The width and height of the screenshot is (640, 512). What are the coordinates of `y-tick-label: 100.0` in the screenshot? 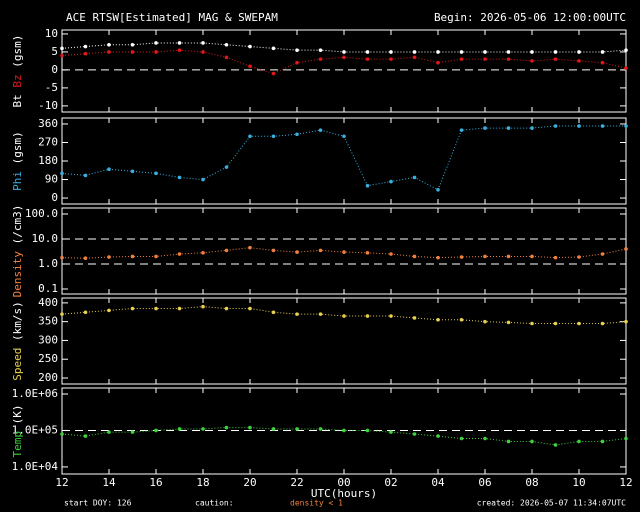 It's located at (41, 213).